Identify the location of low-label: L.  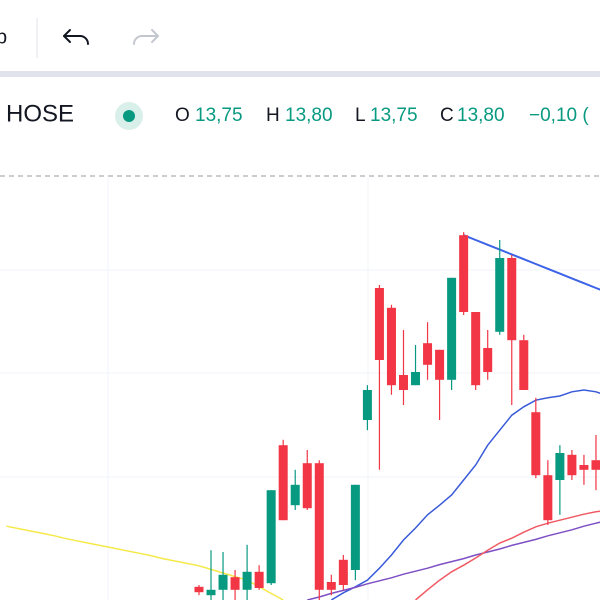
(360, 115).